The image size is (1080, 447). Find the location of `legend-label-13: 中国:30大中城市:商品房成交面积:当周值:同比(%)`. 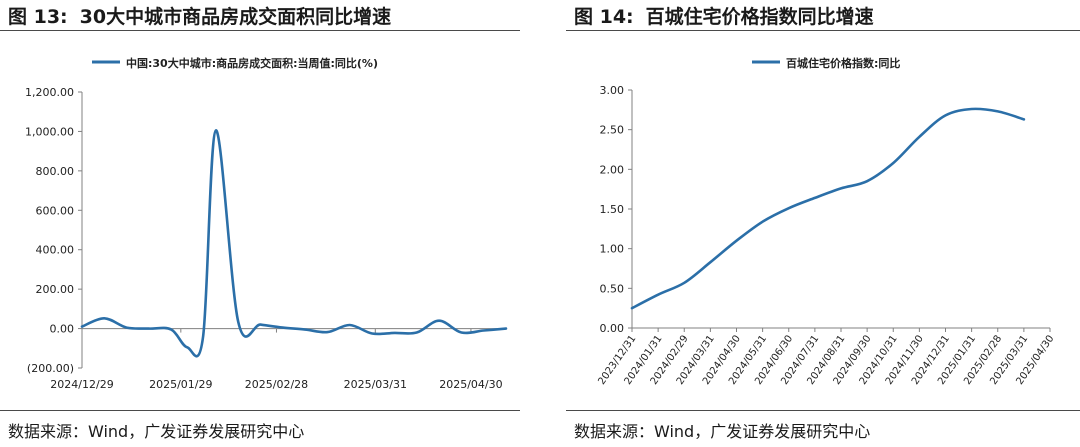

legend-label-13: 中国:30大中城市:商品房成交面积:当周值:同比(%) is located at coordinates (252, 63).